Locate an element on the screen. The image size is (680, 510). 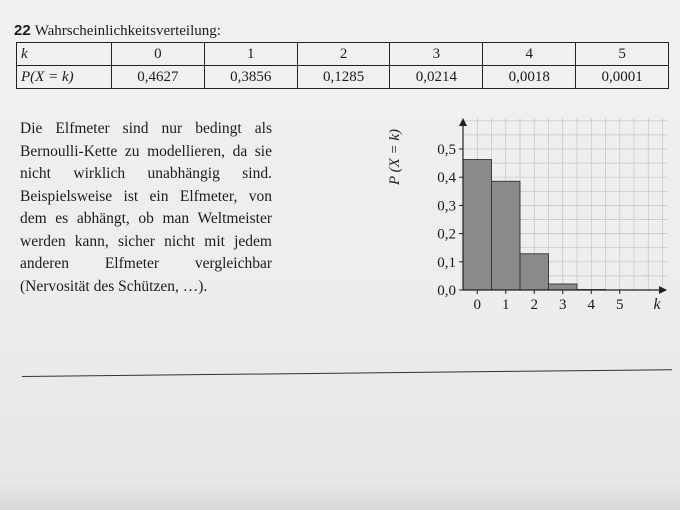
task-number: 22 is located at coordinates (22, 30).